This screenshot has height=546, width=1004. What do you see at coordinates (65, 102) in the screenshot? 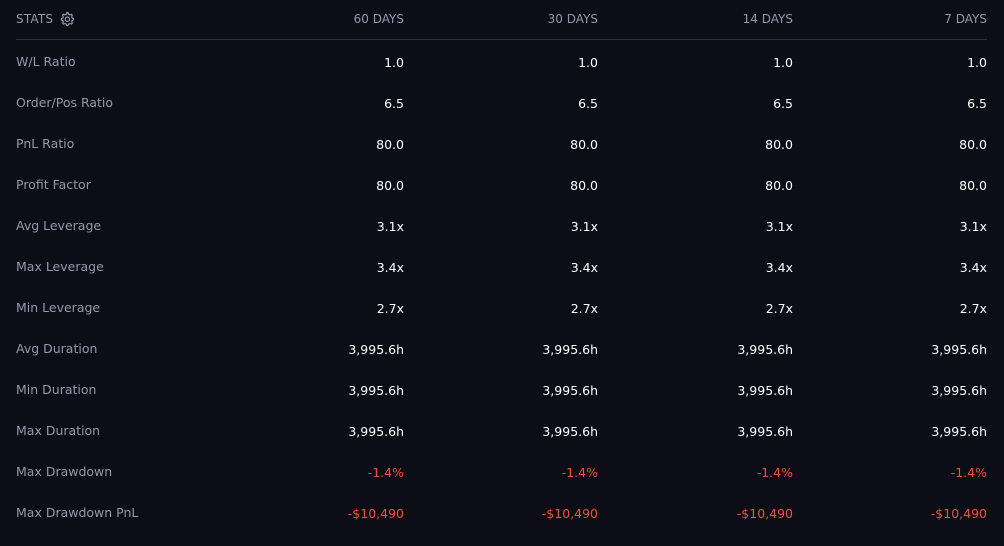
I see `stat-label: Order/Pos Ratio` at bounding box center [65, 102].